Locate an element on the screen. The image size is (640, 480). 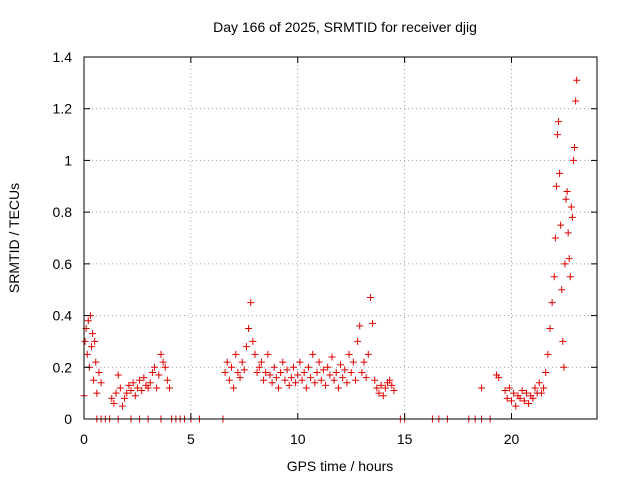
y-tick-label: 0.8 is located at coordinates (63, 212).